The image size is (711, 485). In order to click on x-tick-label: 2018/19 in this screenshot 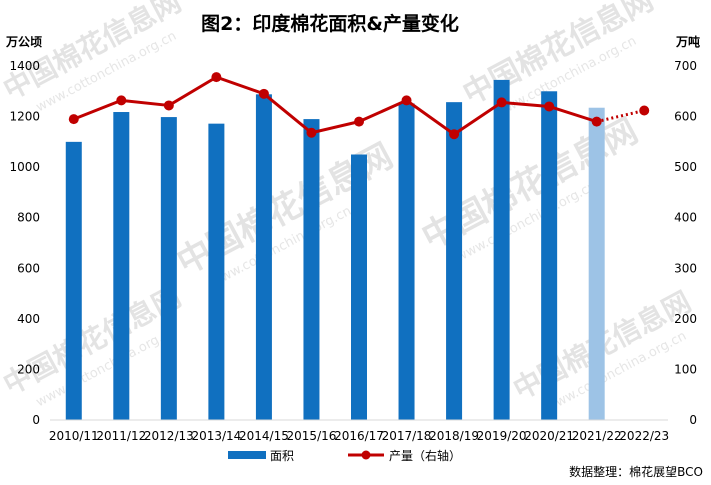, I will do `click(454, 436)`.